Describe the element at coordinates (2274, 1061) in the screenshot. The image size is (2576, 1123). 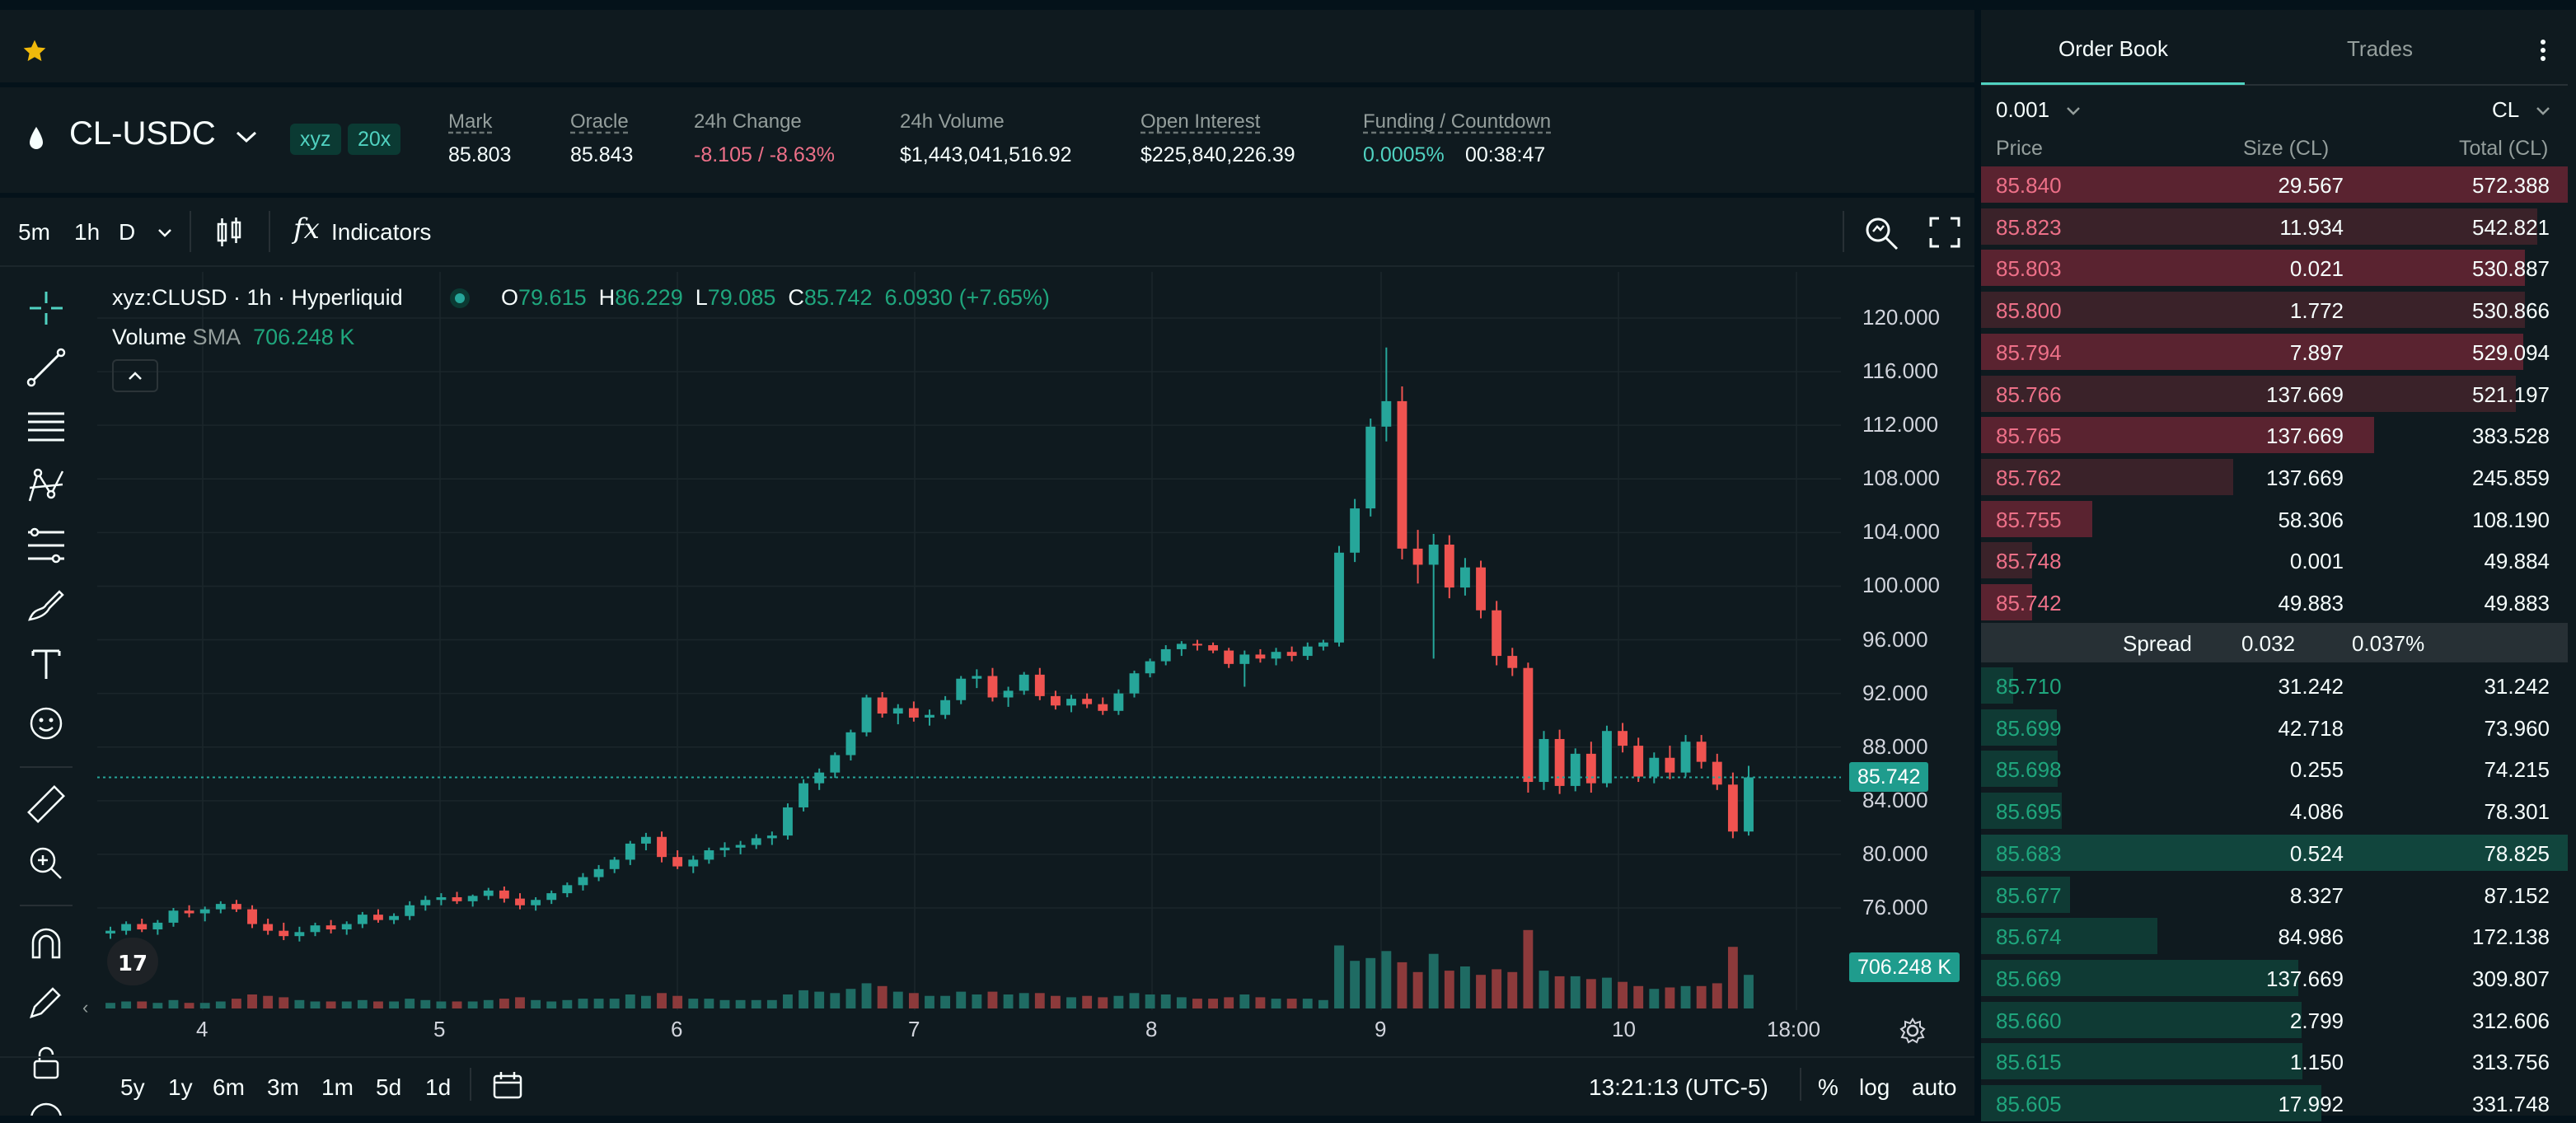
I see `bid-row: 85.615 1.150 313.756` at that location.